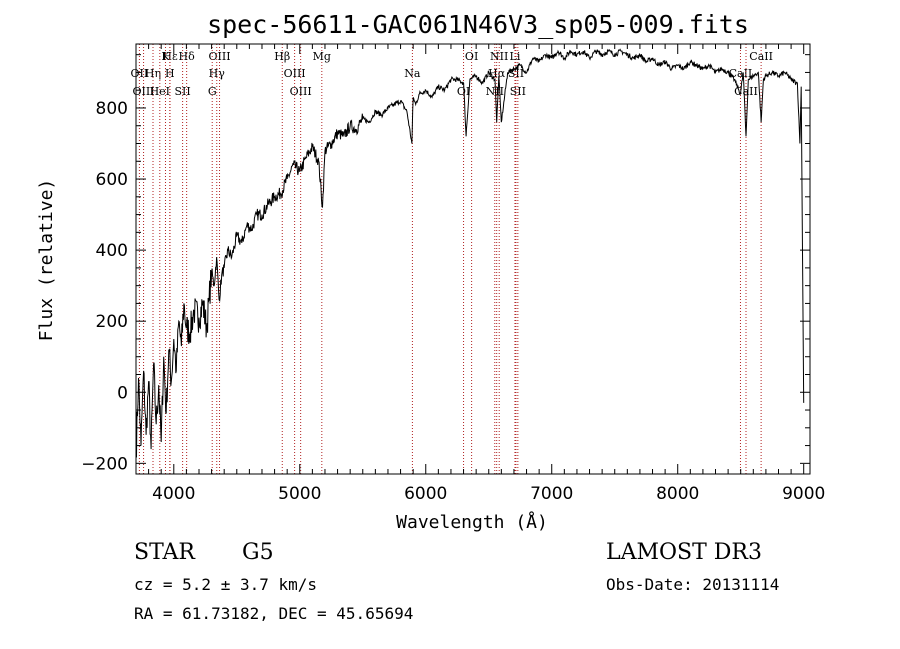 The image size is (900, 649). What do you see at coordinates (46, 260) in the screenshot?
I see `y-axis-label: Flux (relative)` at bounding box center [46, 260].